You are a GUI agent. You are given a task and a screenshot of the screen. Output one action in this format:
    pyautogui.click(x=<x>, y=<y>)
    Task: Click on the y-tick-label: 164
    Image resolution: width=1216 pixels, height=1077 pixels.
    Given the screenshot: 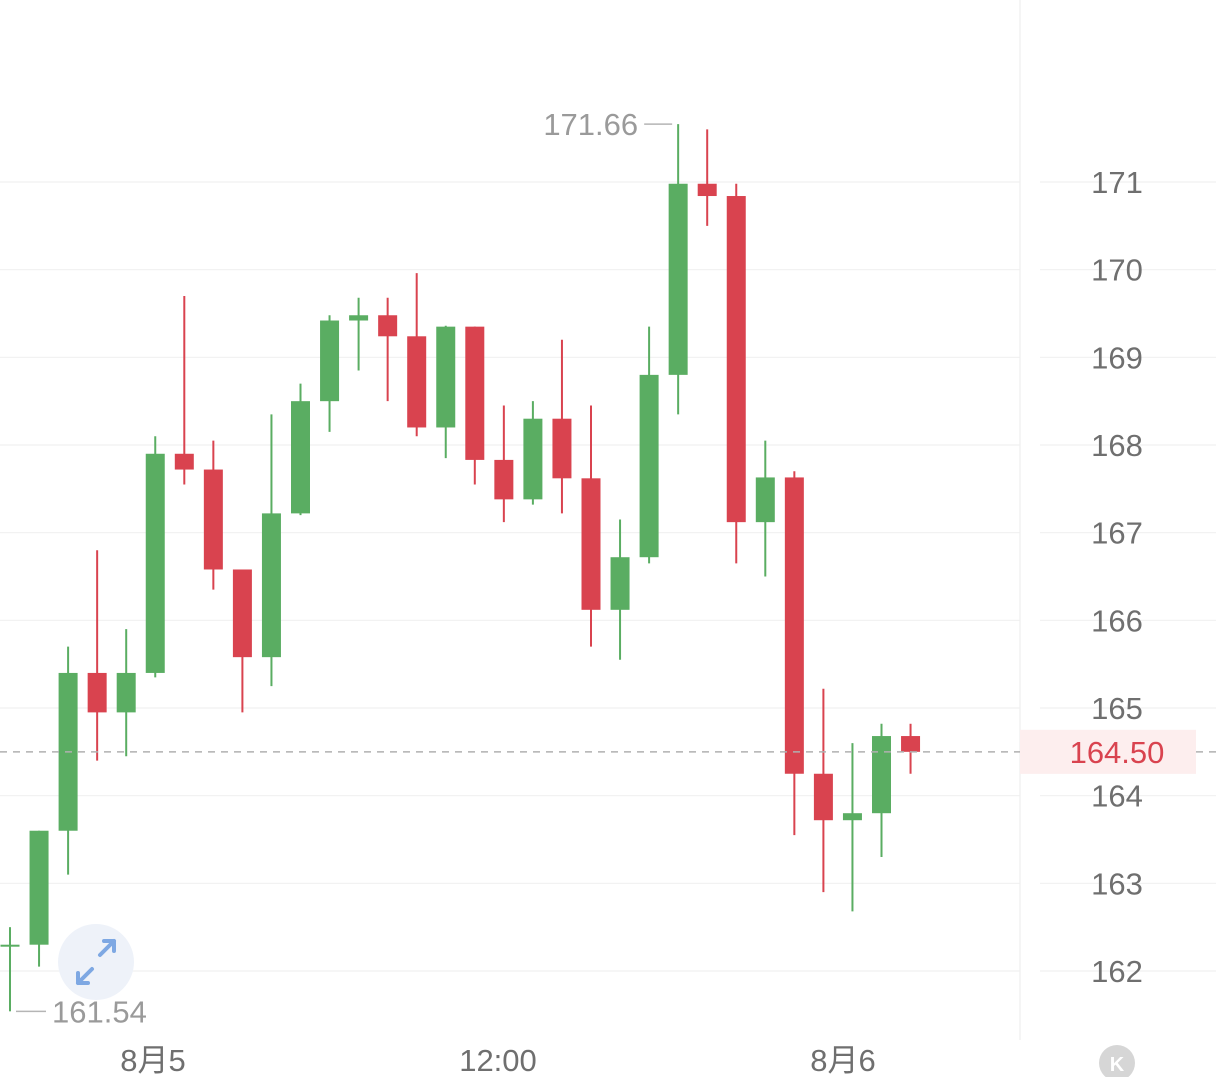 What is the action you would take?
    pyautogui.click(x=1117, y=796)
    